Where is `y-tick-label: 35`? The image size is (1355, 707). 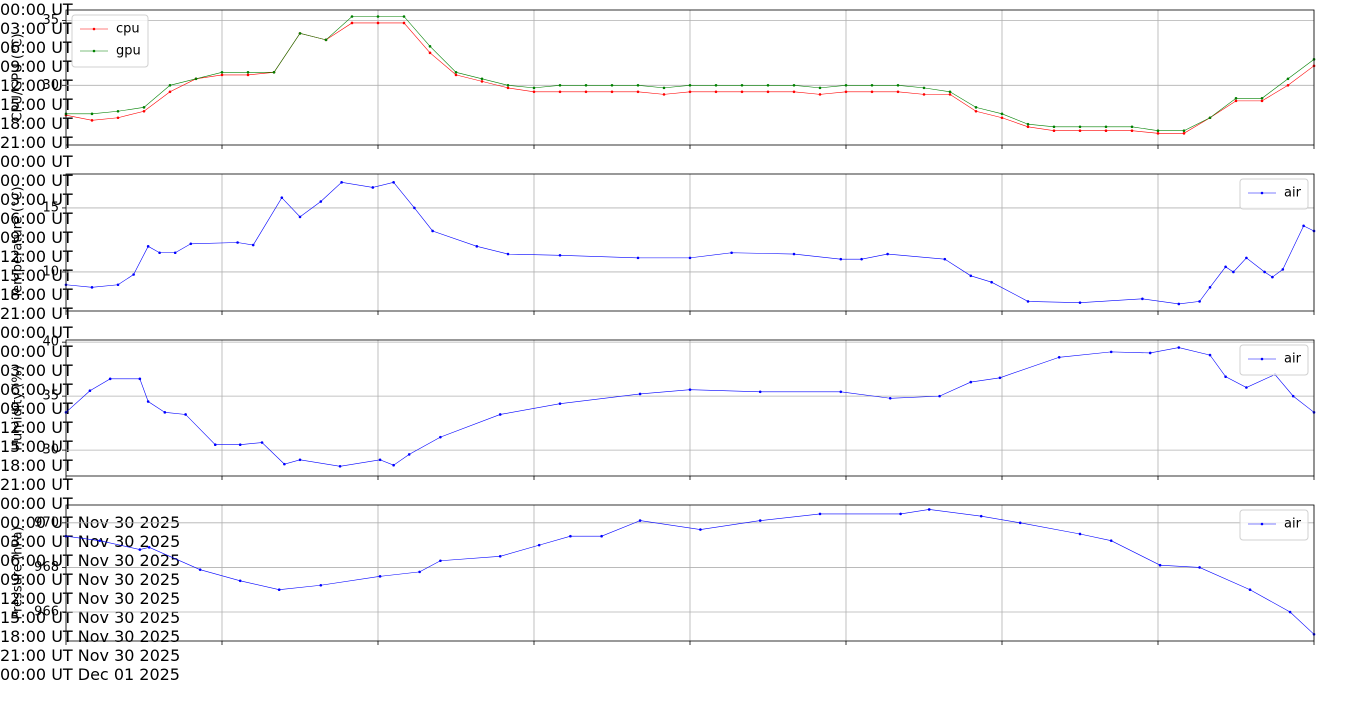
y-tick-label: 35 is located at coordinates (50, 396).